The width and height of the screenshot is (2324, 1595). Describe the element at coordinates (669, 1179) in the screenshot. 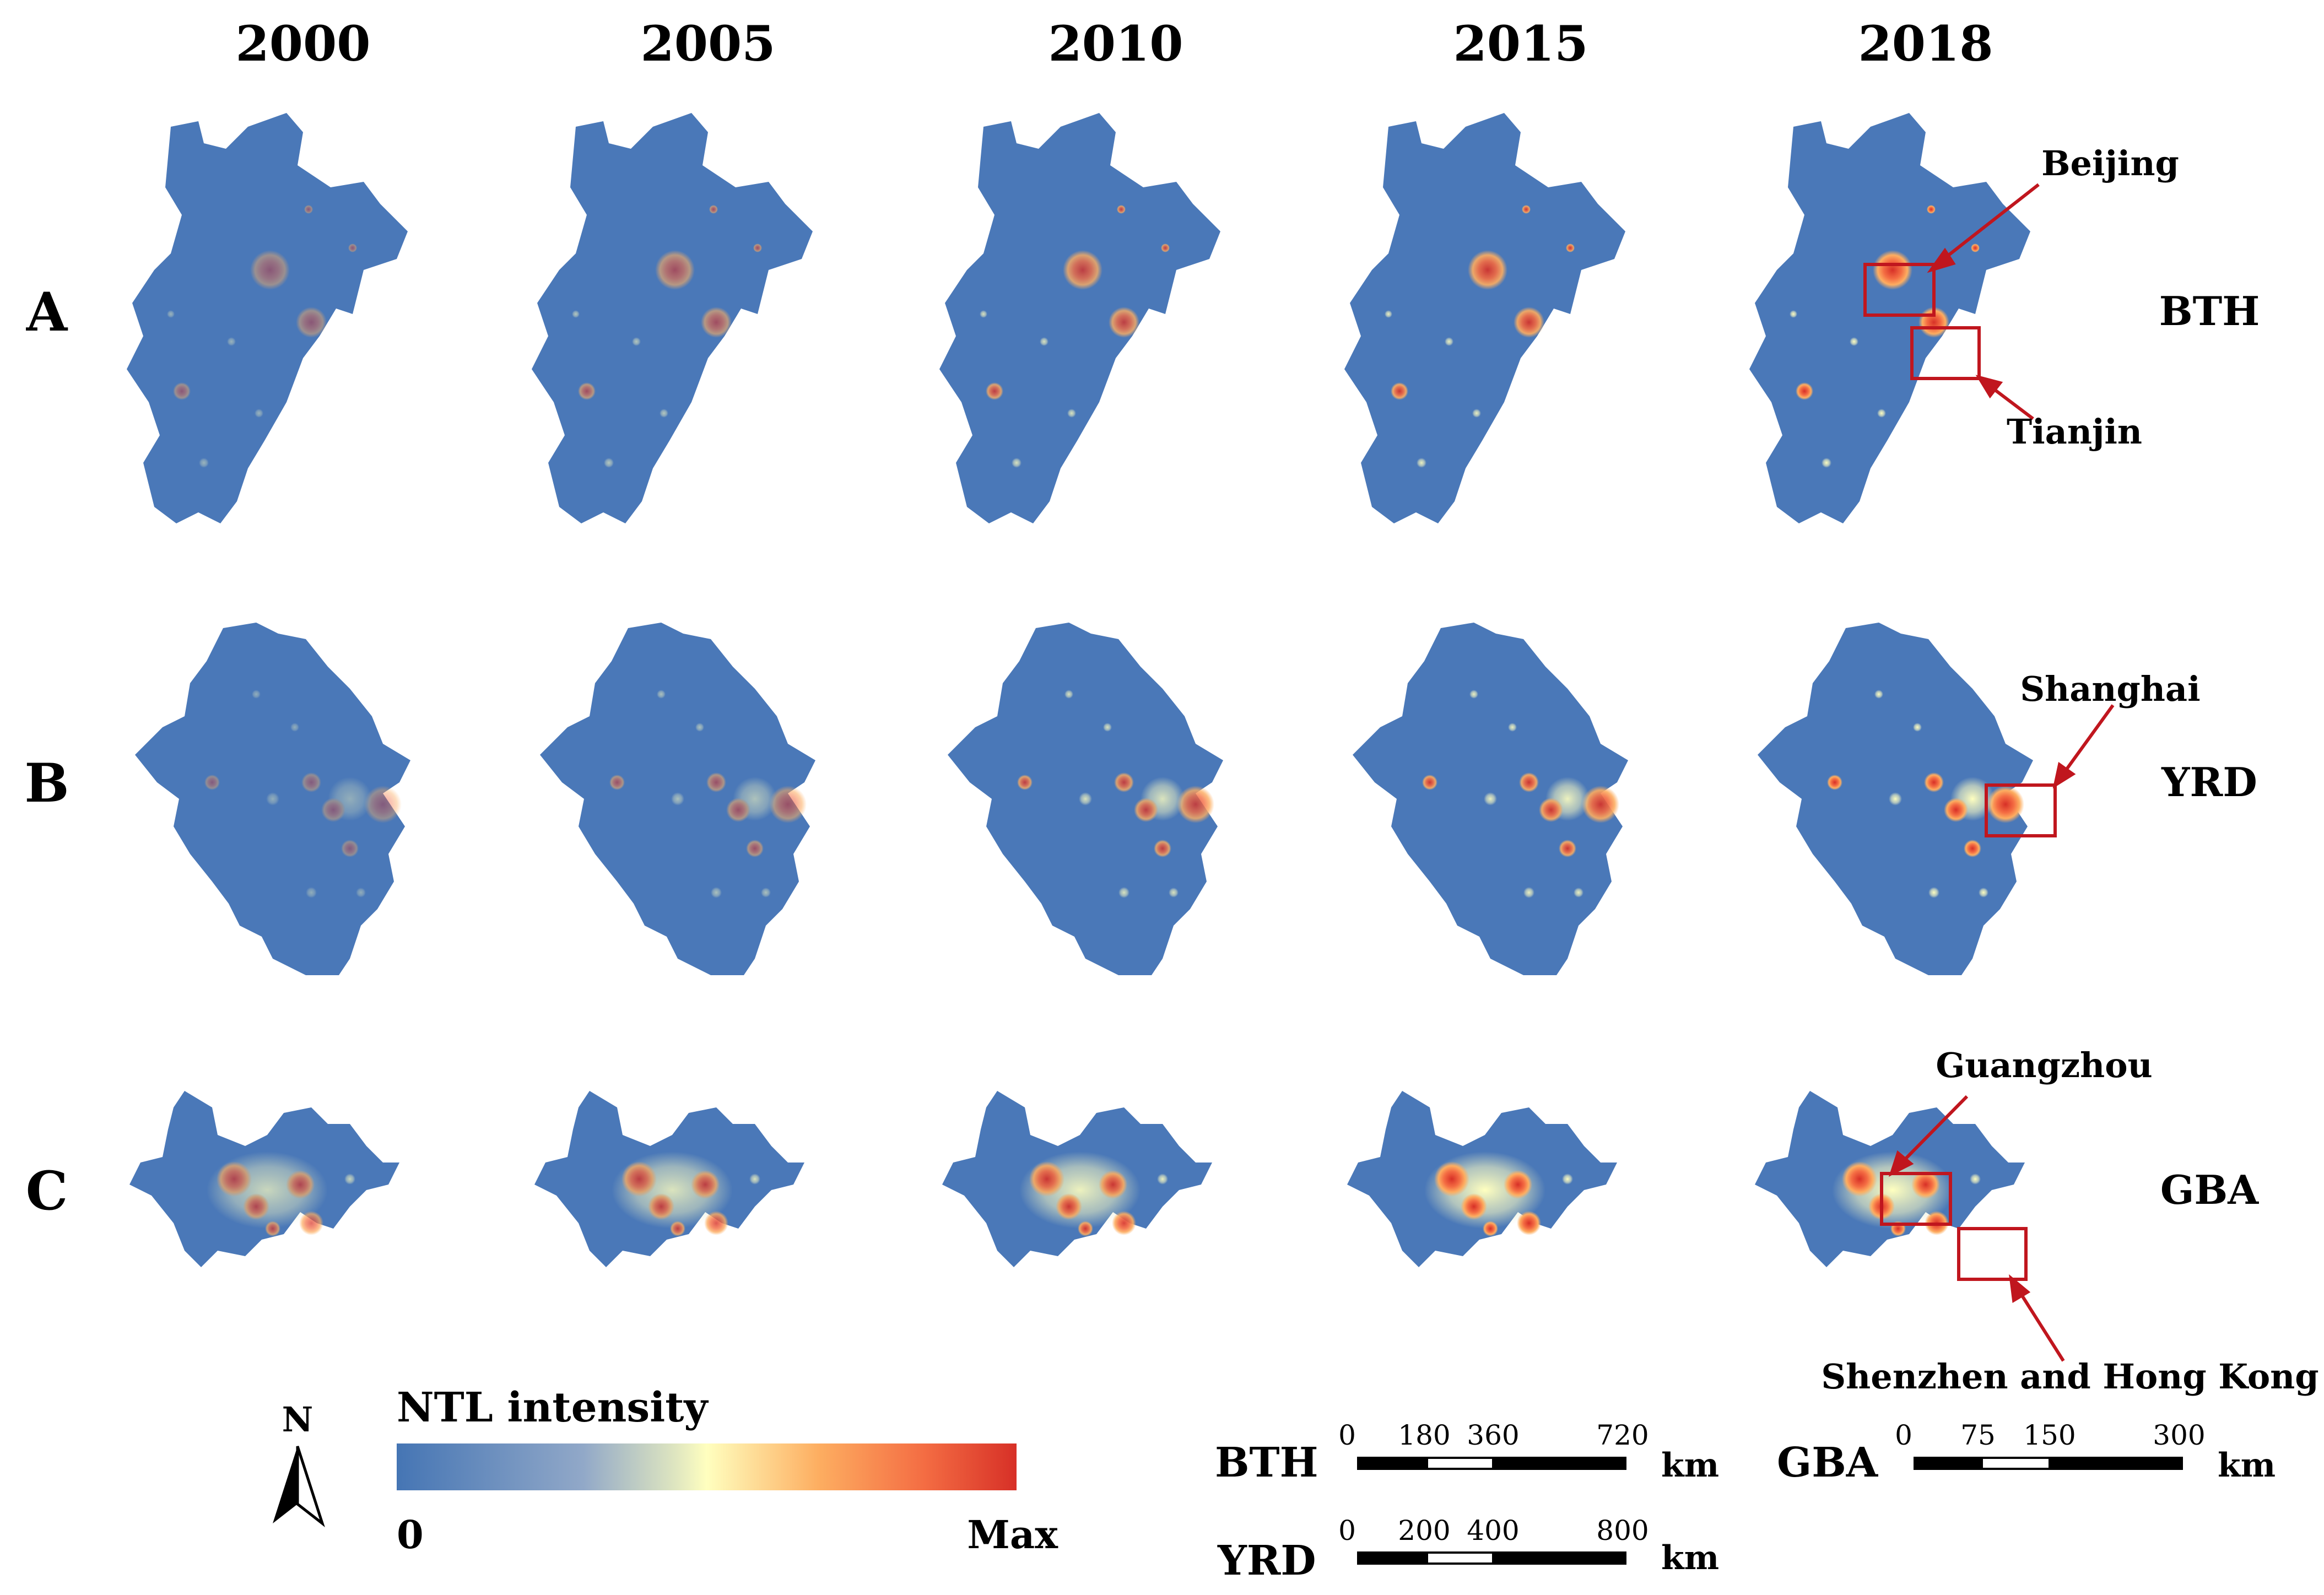

I see `map-gba-2005` at that location.